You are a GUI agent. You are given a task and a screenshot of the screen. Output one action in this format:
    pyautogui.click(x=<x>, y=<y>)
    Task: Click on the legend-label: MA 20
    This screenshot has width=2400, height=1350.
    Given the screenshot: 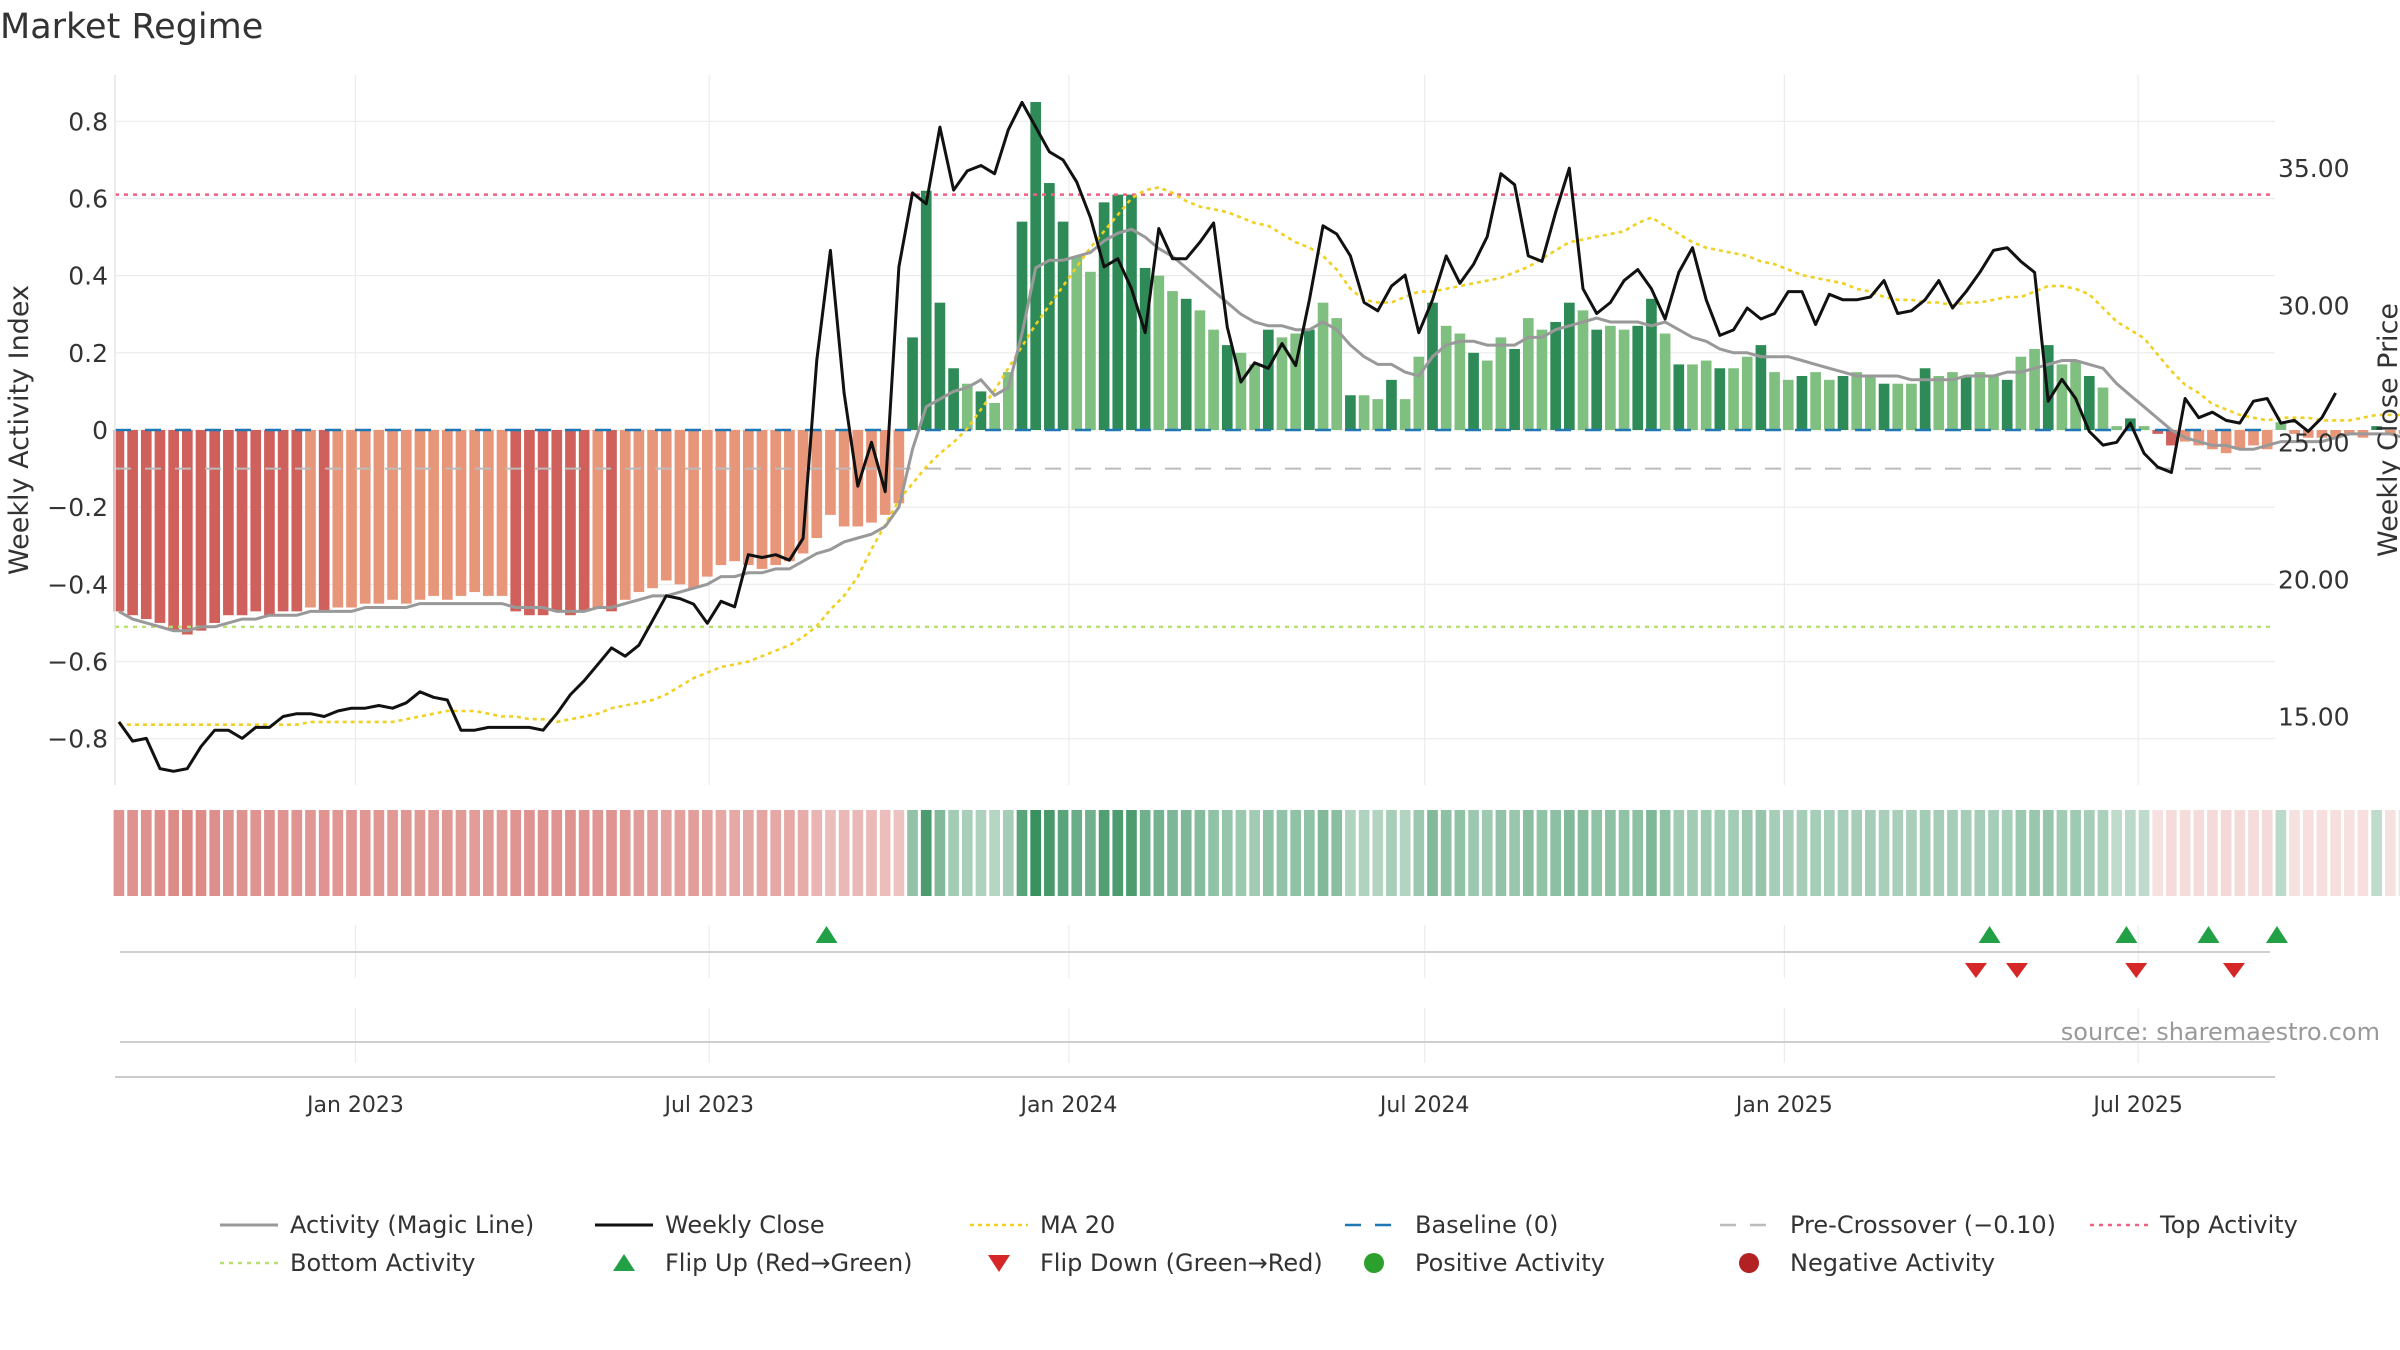 What is the action you would take?
    pyautogui.click(x=1077, y=1225)
    